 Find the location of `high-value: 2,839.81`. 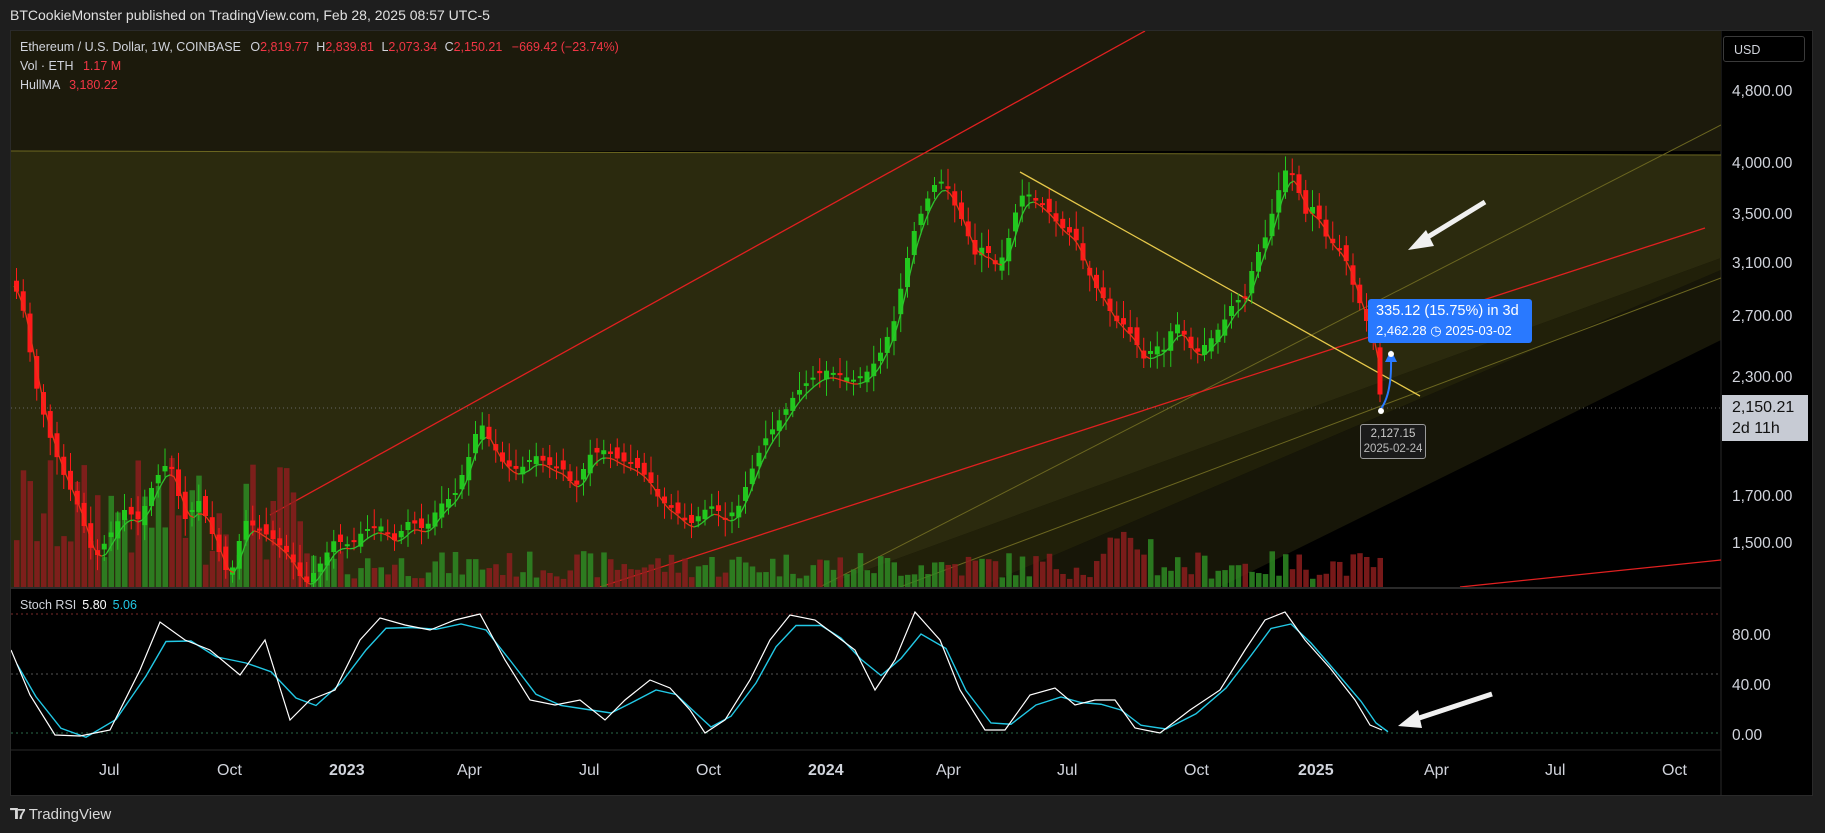

high-value: 2,839.81 is located at coordinates (349, 47).